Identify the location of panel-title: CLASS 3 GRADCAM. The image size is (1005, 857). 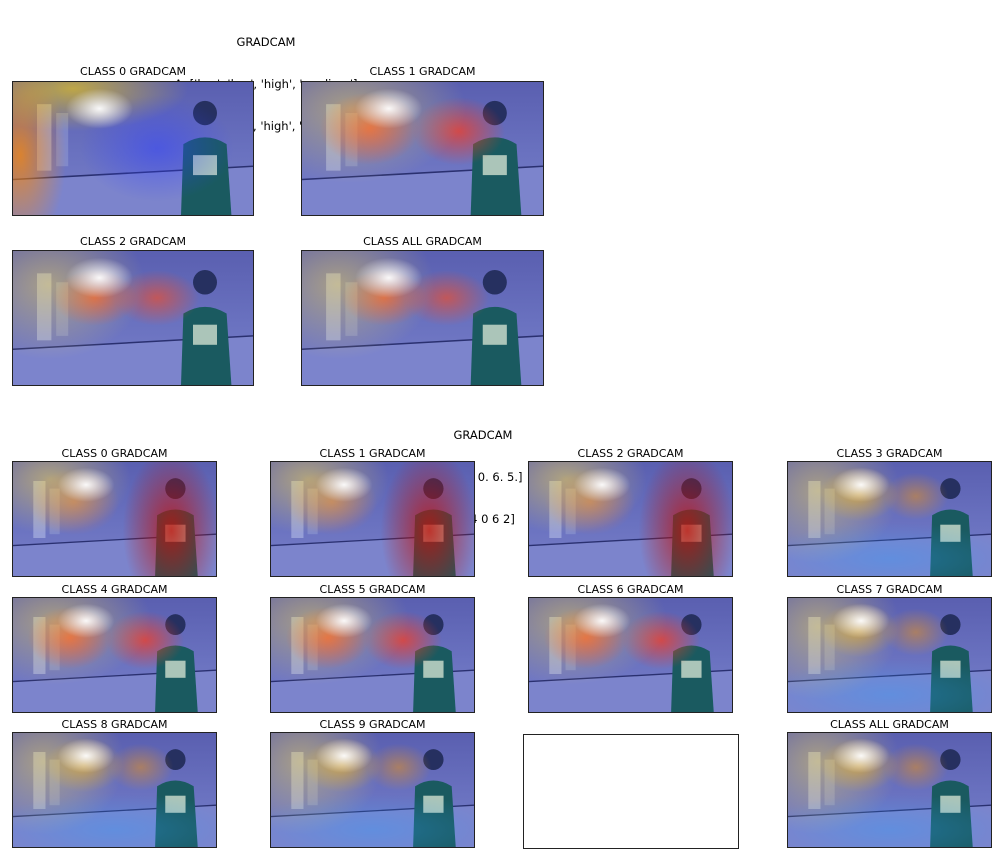
(889, 453).